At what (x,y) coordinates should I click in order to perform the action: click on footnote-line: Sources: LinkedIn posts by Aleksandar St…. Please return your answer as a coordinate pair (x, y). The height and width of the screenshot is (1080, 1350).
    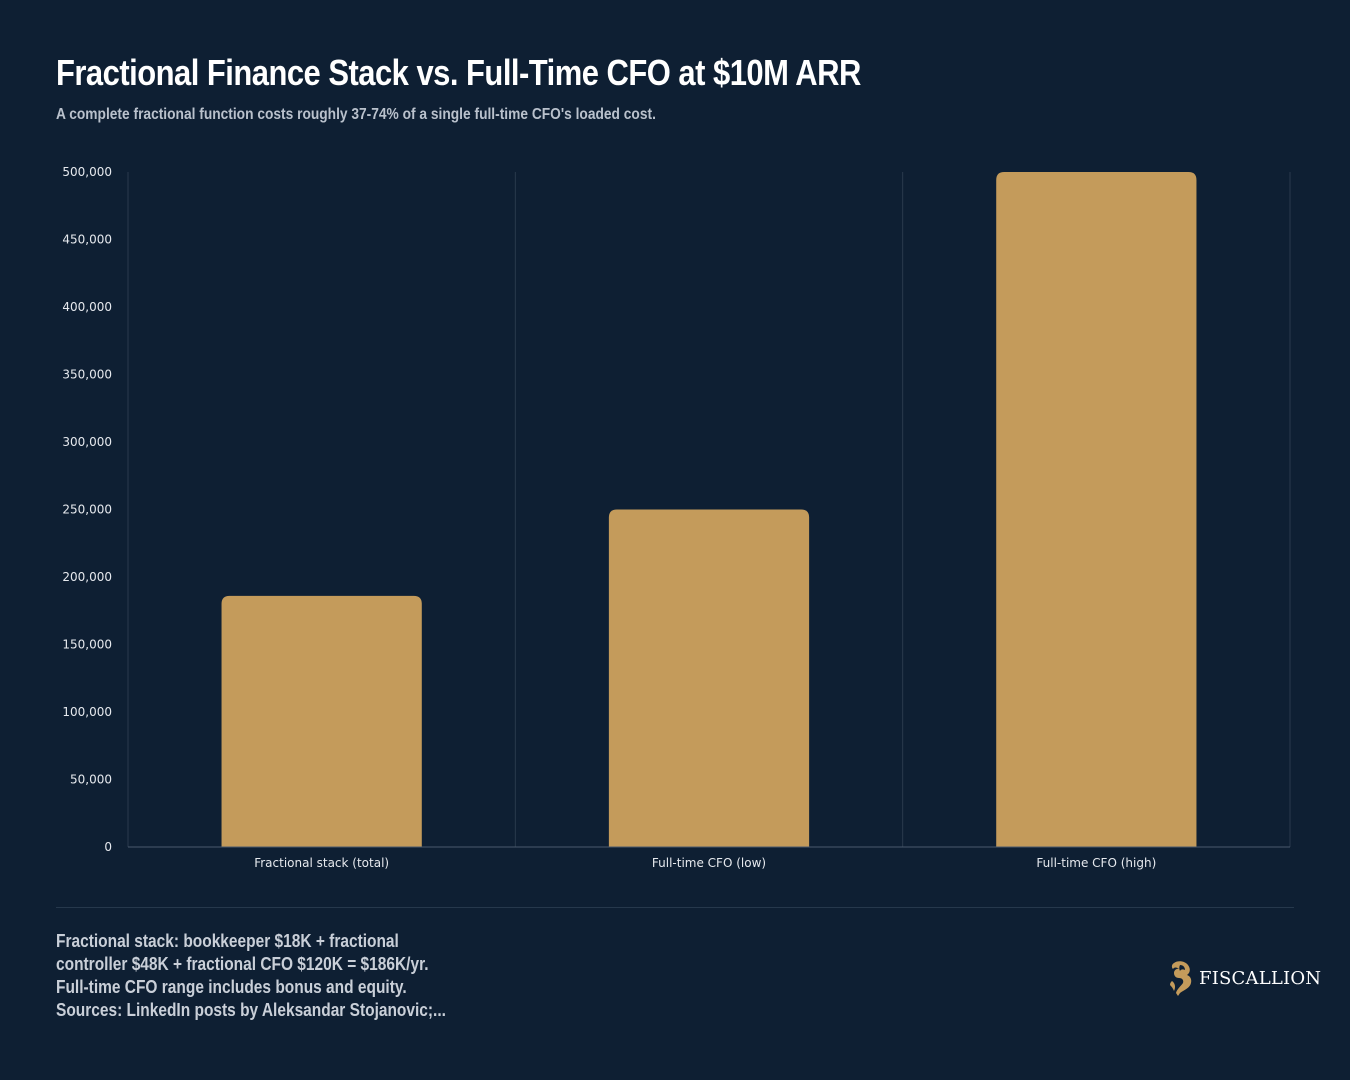
    Looking at the image, I should click on (251, 1010).